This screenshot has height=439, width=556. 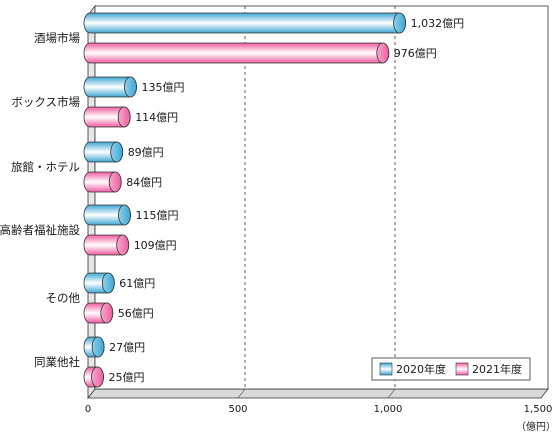 I want to click on legend-item-2021: 2021年度, so click(x=488, y=369).